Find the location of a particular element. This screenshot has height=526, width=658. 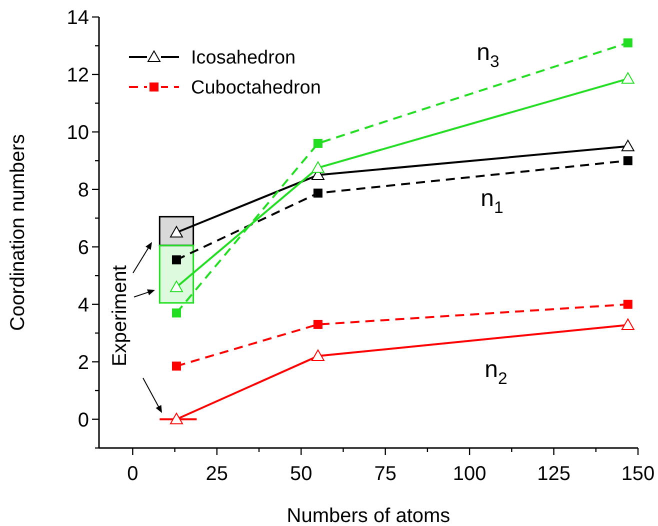

legend-label: Icosahedron is located at coordinates (243, 58).